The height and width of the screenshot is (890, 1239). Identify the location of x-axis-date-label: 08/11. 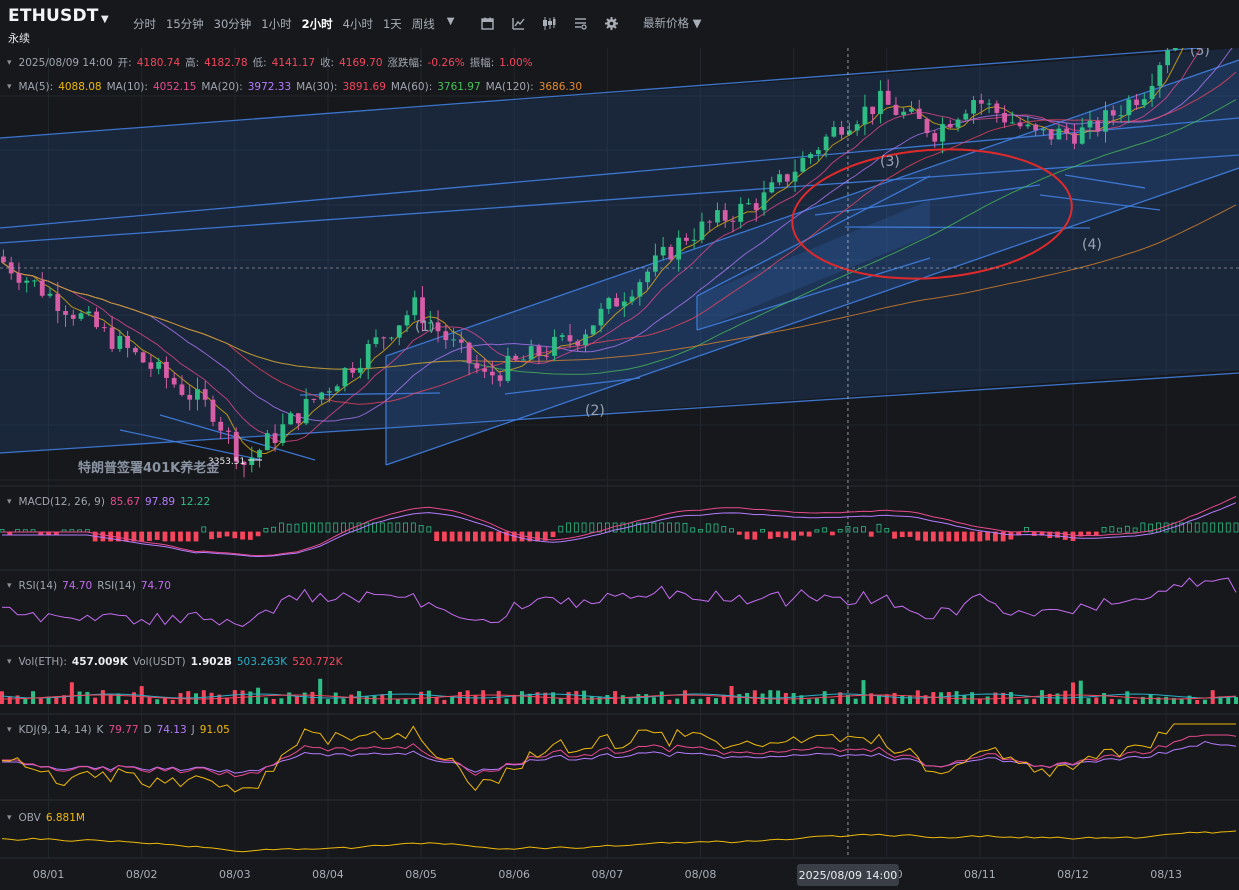
(980, 874).